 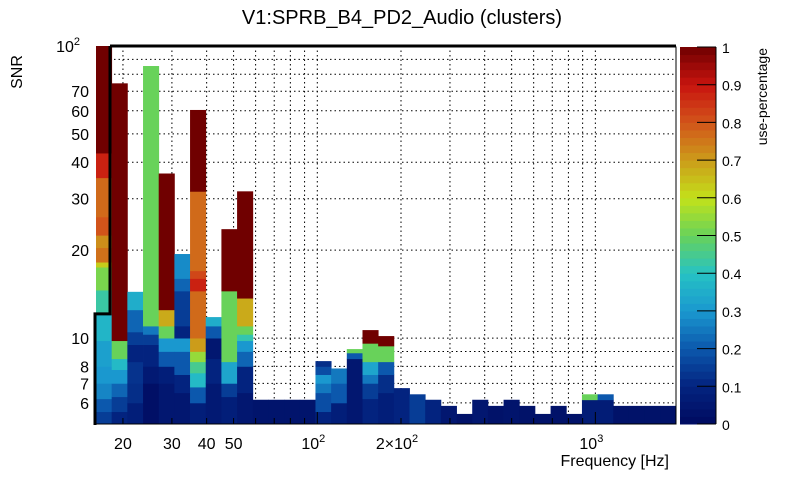 What do you see at coordinates (80, 339) in the screenshot?
I see `y-tick-label: 10` at bounding box center [80, 339].